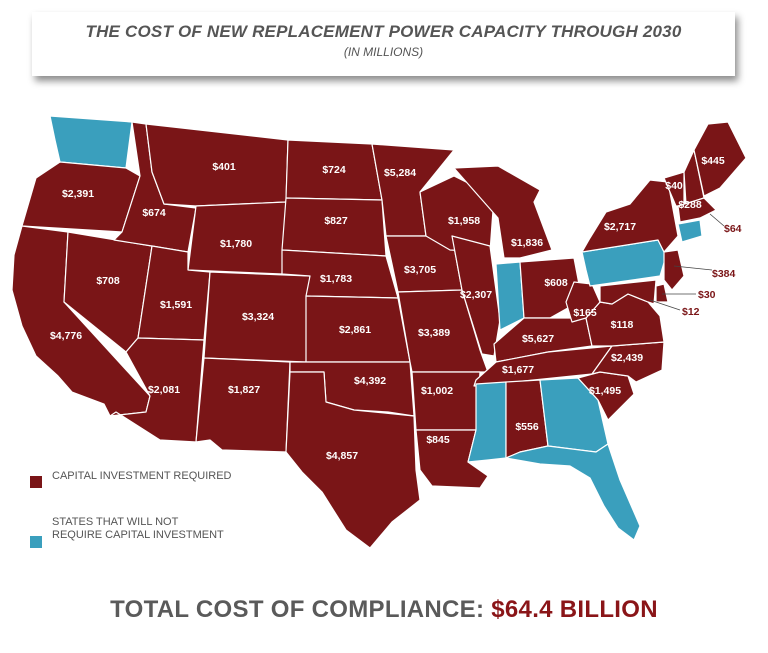 The image size is (768, 653). Describe the element at coordinates (538, 339) in the screenshot. I see `label-KY: $5,627` at that location.